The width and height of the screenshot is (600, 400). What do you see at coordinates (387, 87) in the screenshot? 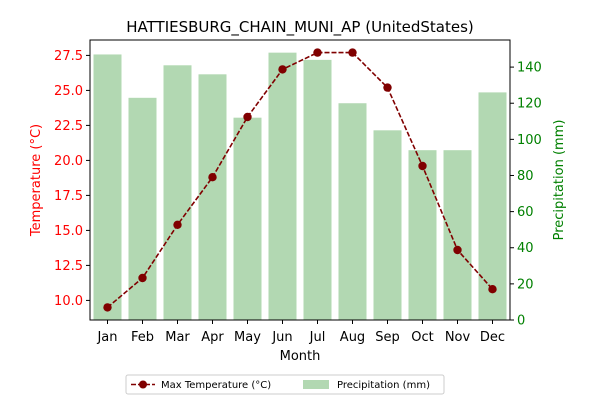
I see `temperature-point-sep` at bounding box center [387, 87].